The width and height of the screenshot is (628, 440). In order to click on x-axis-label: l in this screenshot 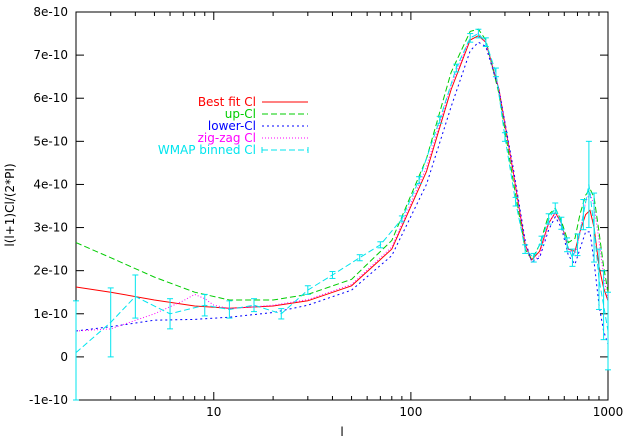, I will do `click(341, 432)`.